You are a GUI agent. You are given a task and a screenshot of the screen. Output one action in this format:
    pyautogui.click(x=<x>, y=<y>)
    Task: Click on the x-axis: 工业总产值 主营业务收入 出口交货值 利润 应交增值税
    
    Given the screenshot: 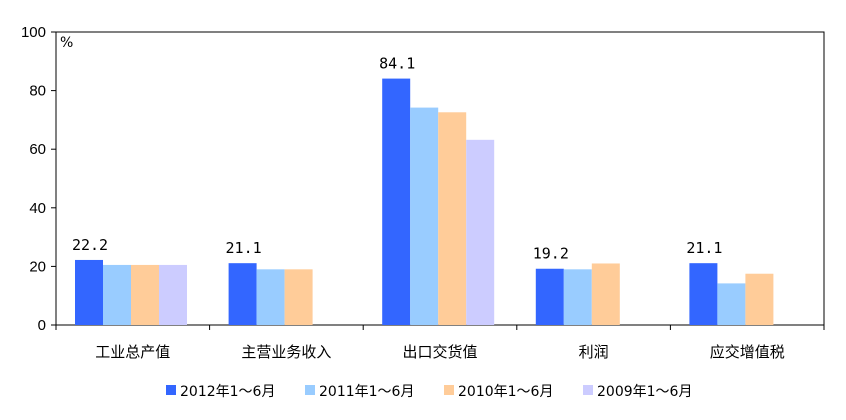 What is the action you would take?
    pyautogui.click(x=440, y=343)
    